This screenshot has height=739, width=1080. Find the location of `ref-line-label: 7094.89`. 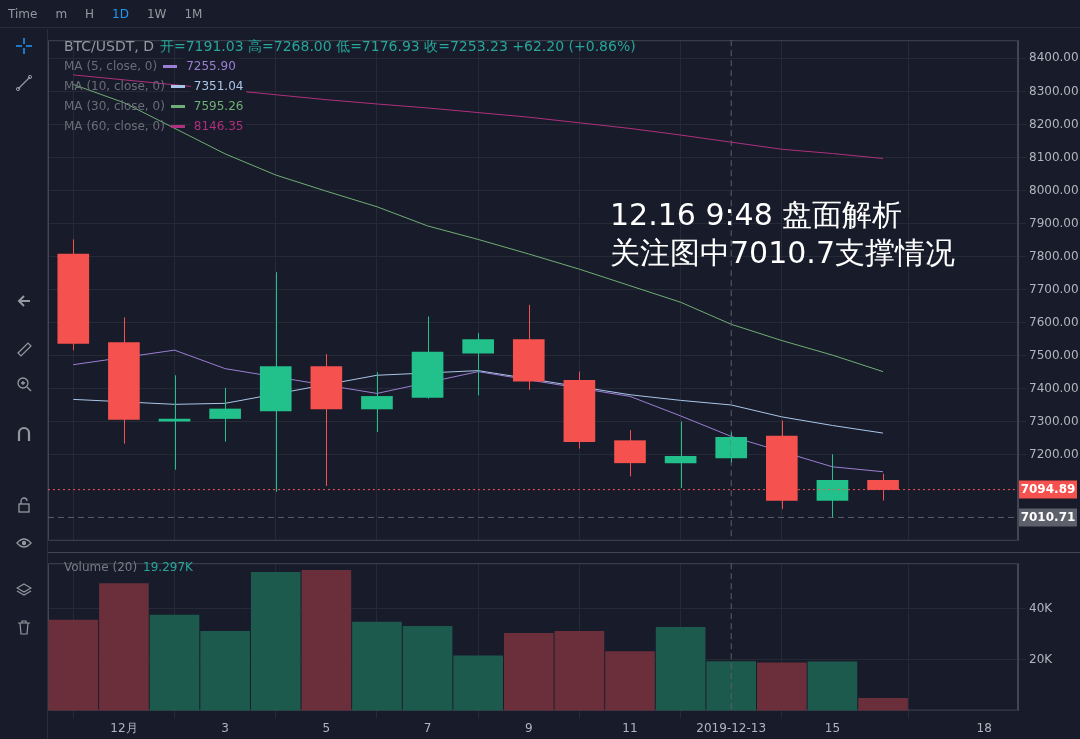

ref-line-label: 7094.89 is located at coordinates (1048, 488).